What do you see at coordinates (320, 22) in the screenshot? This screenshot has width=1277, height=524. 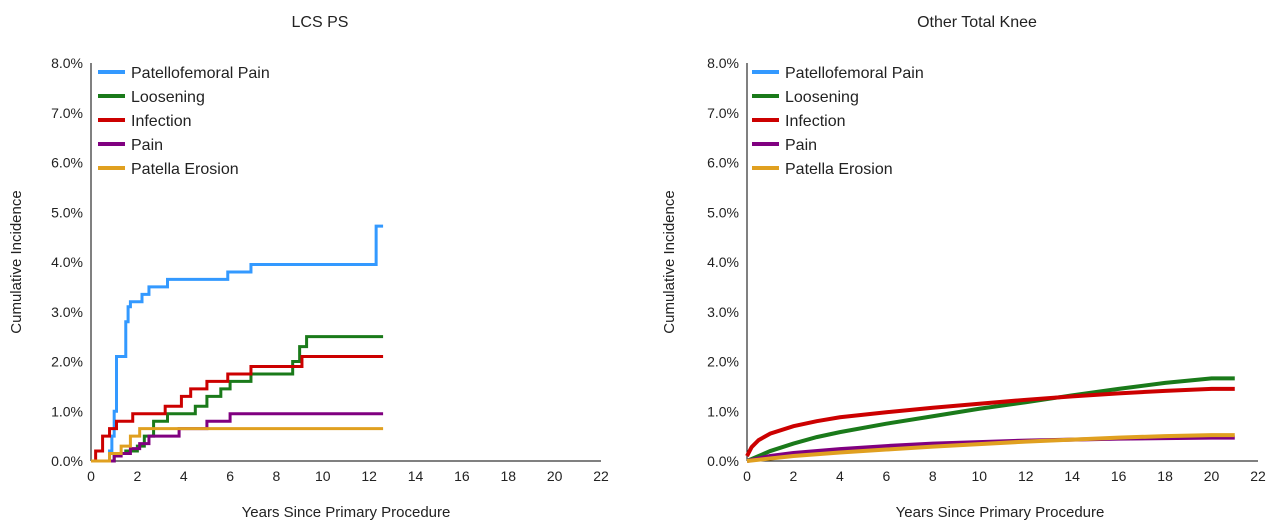 I see `chart-title: LCS PS` at bounding box center [320, 22].